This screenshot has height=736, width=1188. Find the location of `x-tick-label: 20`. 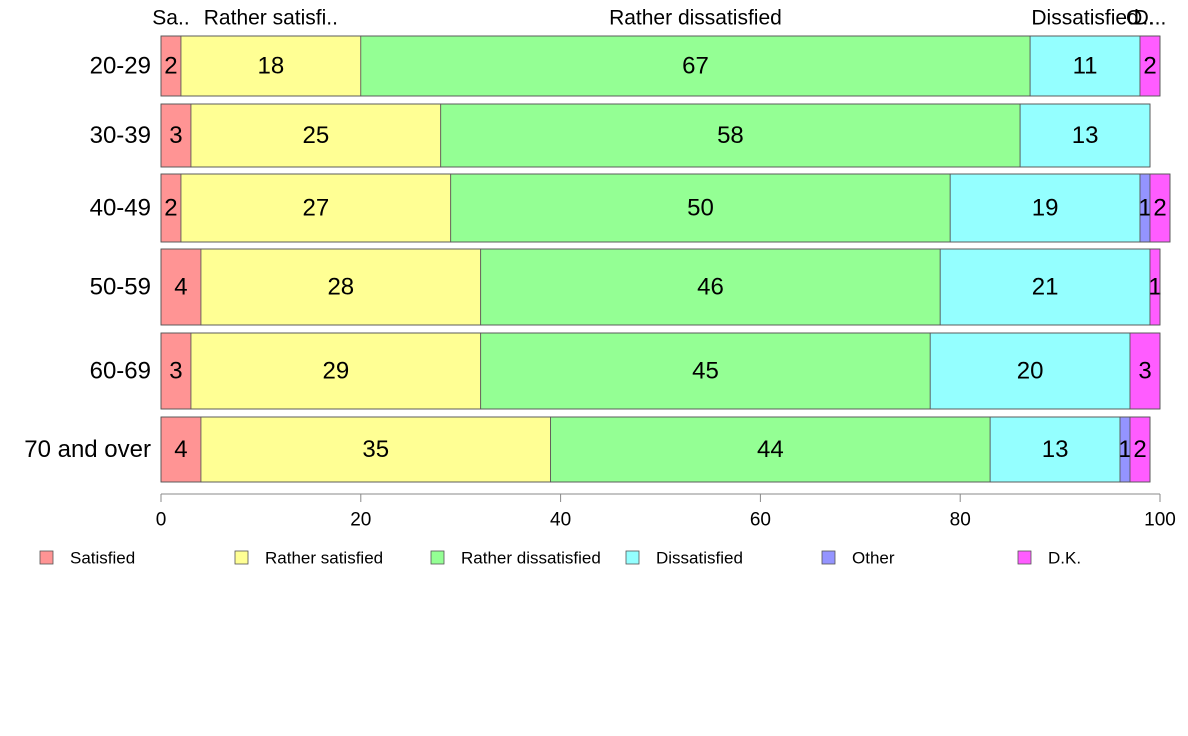

x-tick-label: 20 is located at coordinates (360, 520).